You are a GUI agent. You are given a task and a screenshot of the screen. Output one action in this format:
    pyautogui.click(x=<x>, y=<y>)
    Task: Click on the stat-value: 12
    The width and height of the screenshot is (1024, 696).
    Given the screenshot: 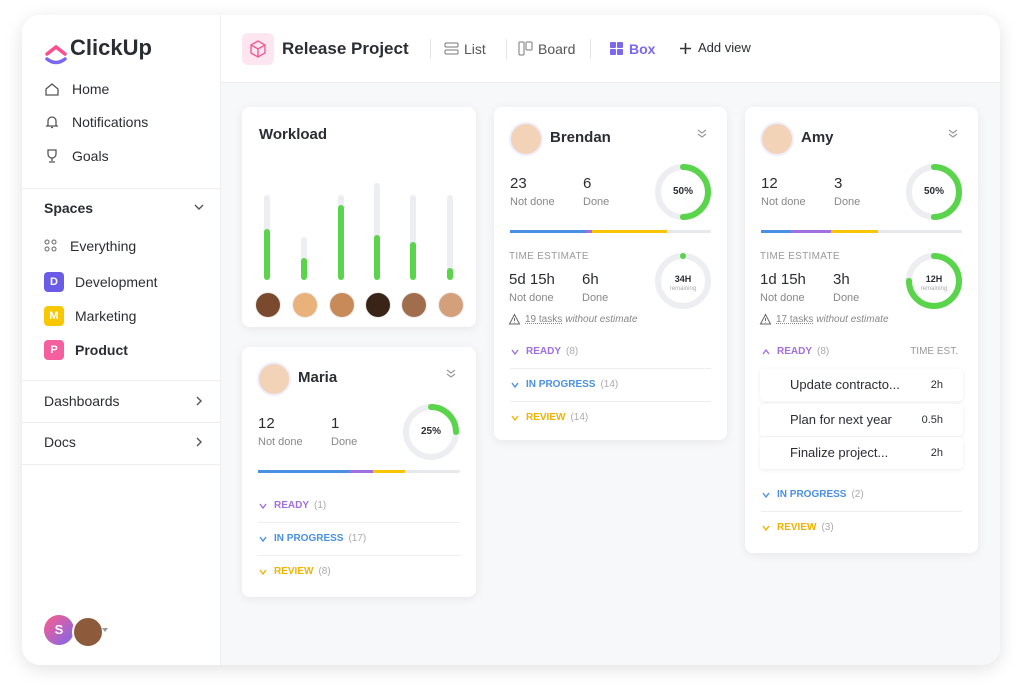 What is the action you would take?
    pyautogui.click(x=769, y=183)
    